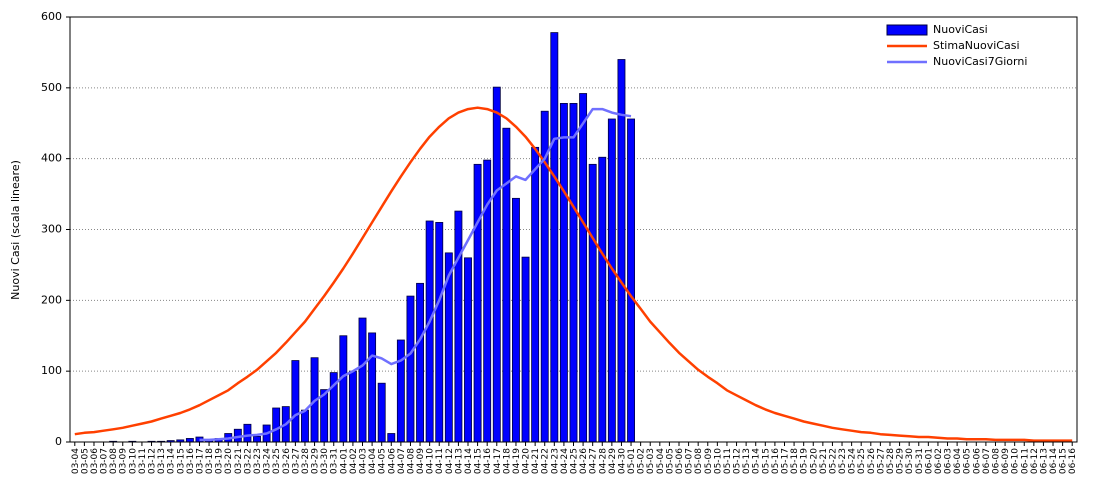  Describe the element at coordinates (613, 461) in the screenshot. I see `x-tick-label: 04-29` at that location.